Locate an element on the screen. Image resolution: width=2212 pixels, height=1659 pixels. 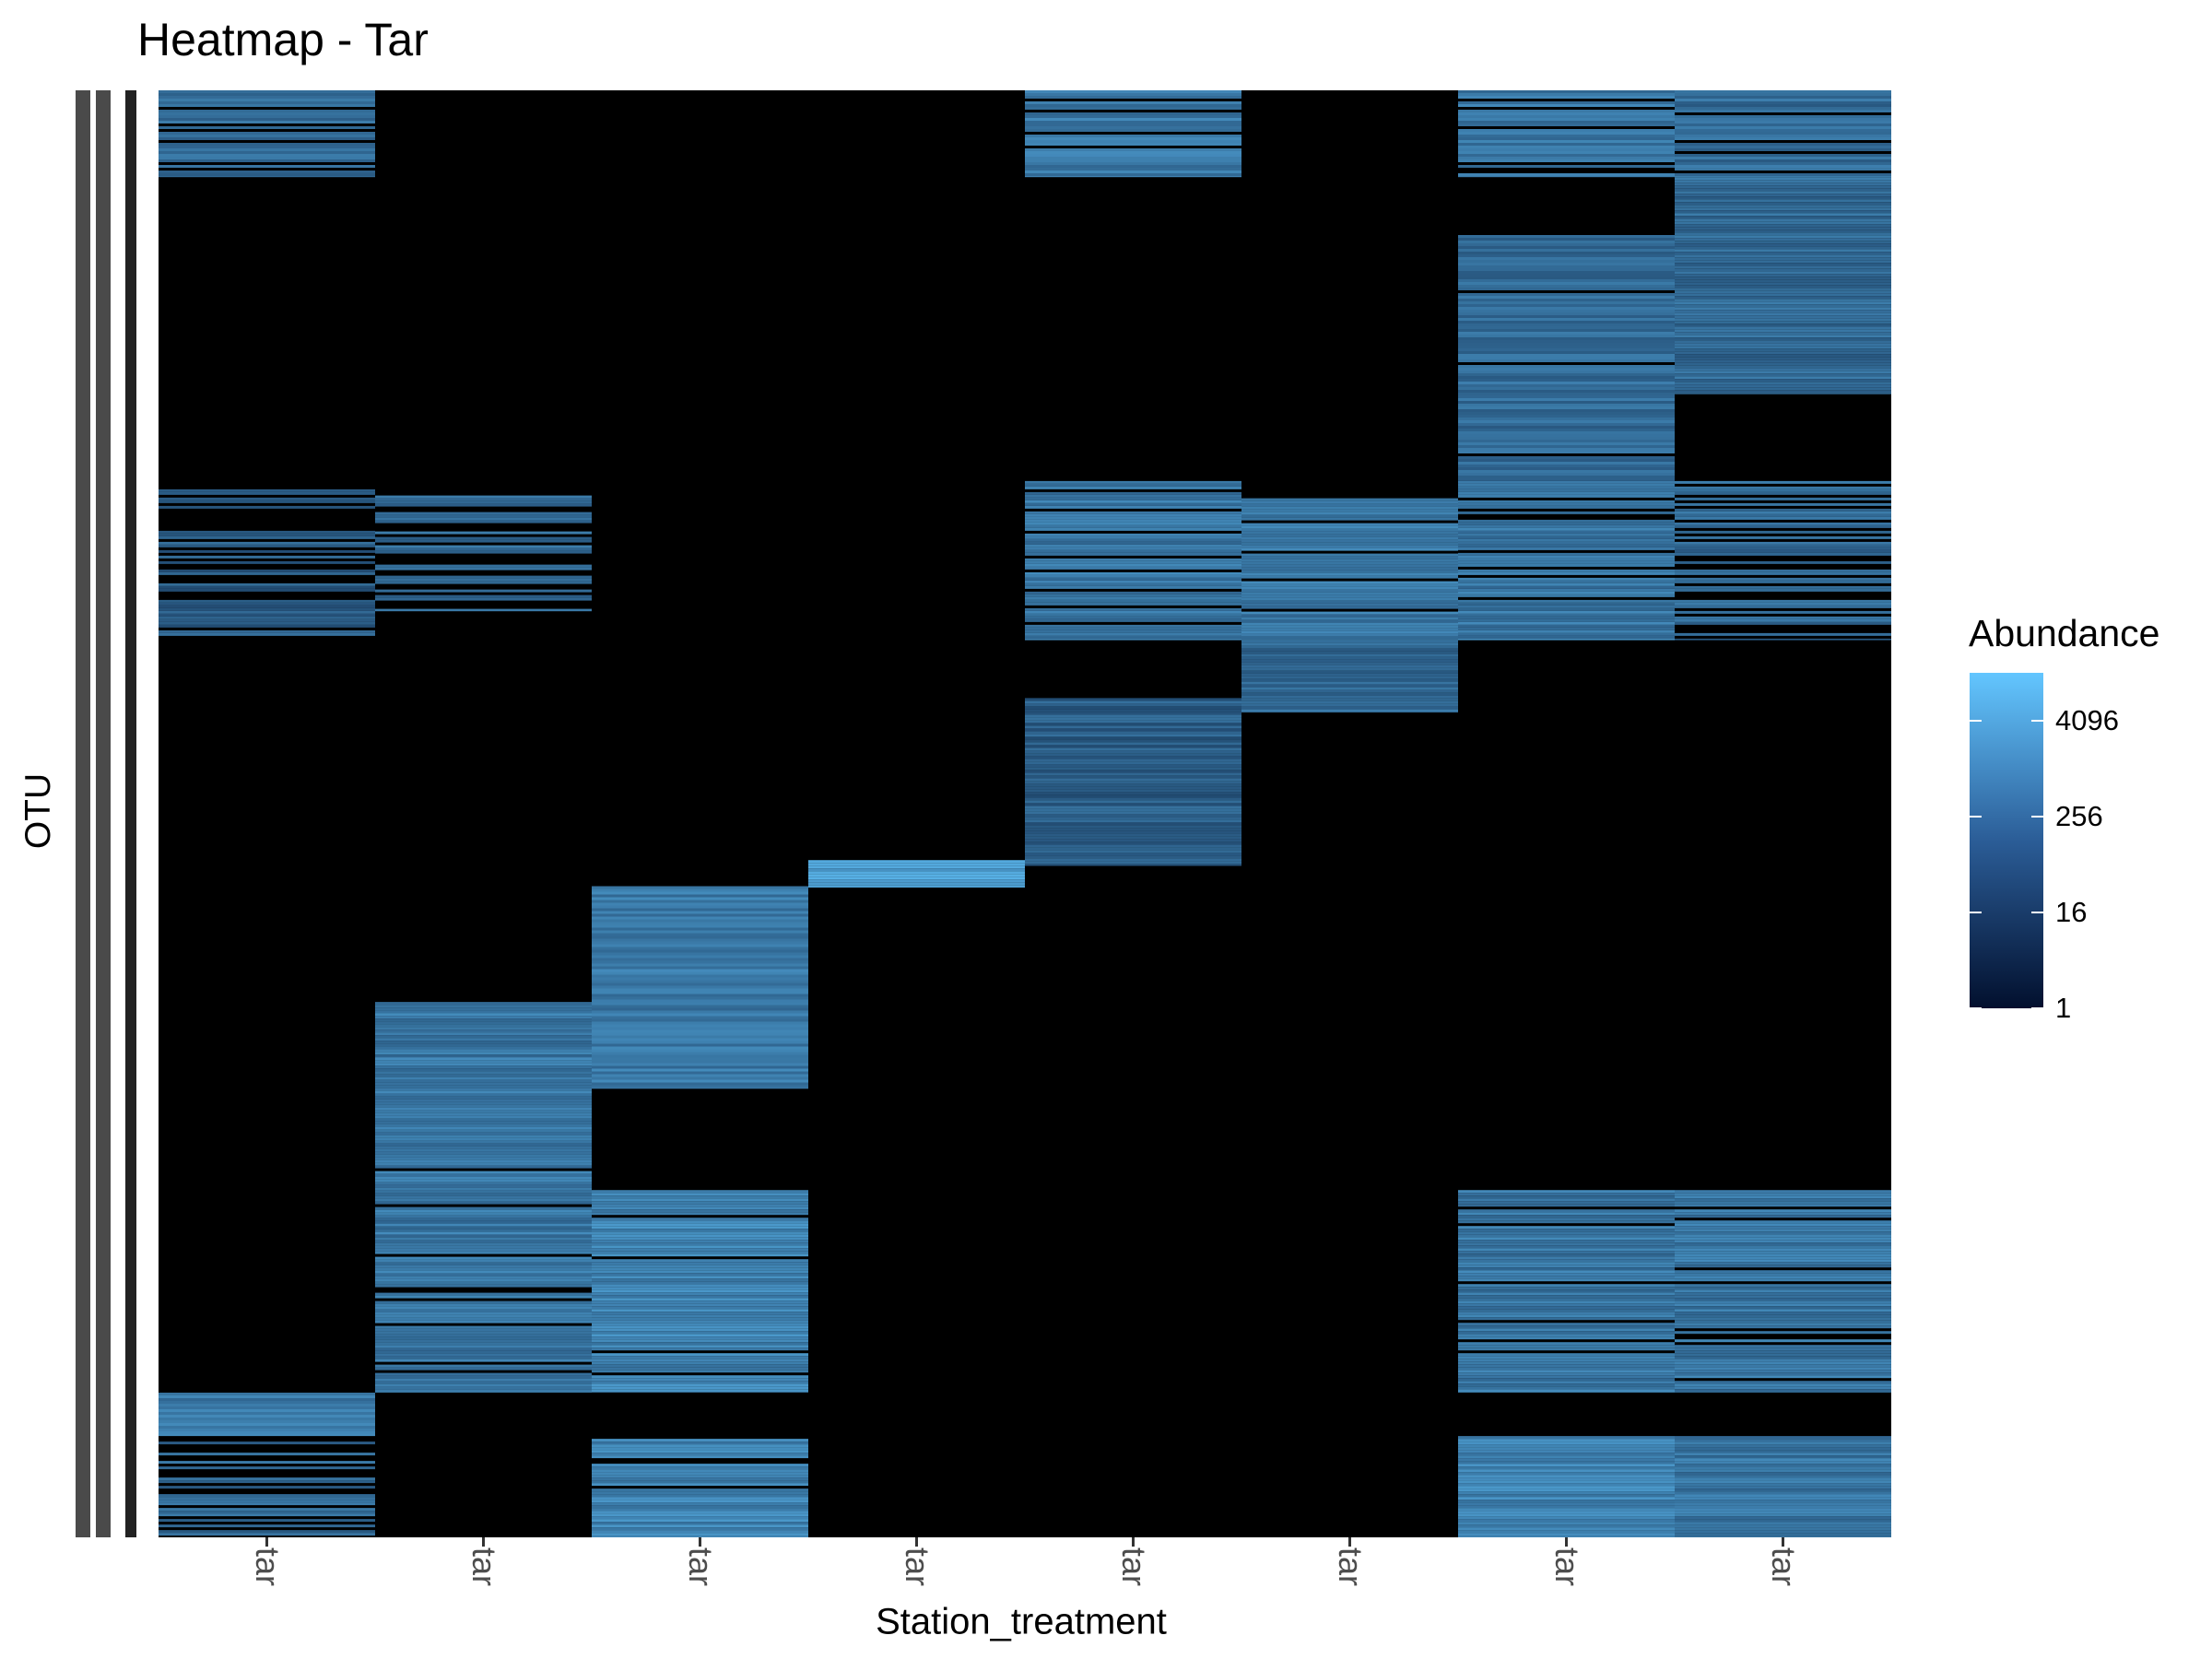
x-tick-label: tar is located at coordinates (1566, 1567).